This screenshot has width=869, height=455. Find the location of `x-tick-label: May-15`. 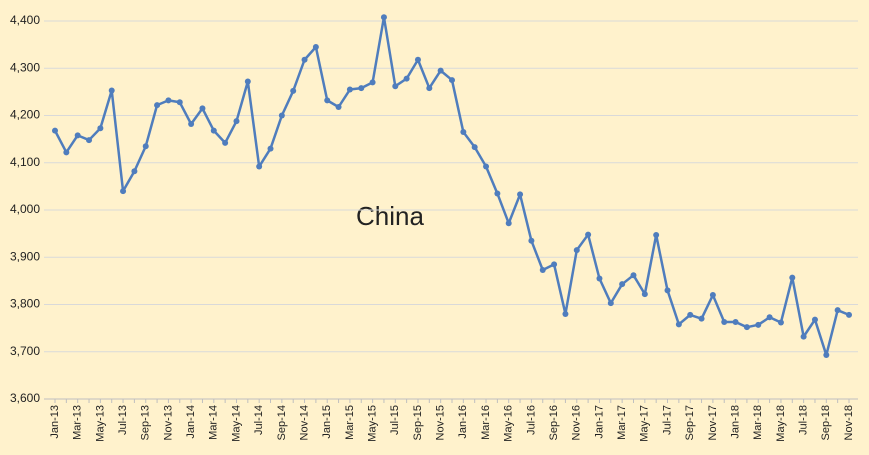

x-tick-label: May-15 is located at coordinates (373, 423).